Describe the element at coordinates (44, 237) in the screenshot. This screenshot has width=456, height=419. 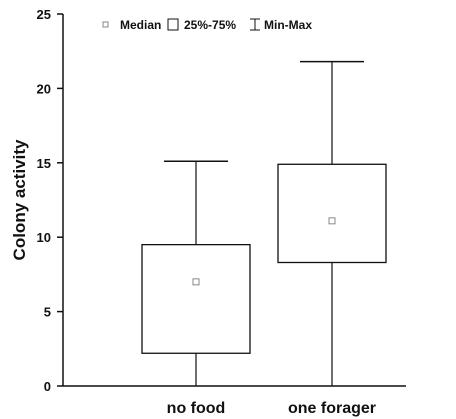
I see `y-tick-label-10: 10` at that location.